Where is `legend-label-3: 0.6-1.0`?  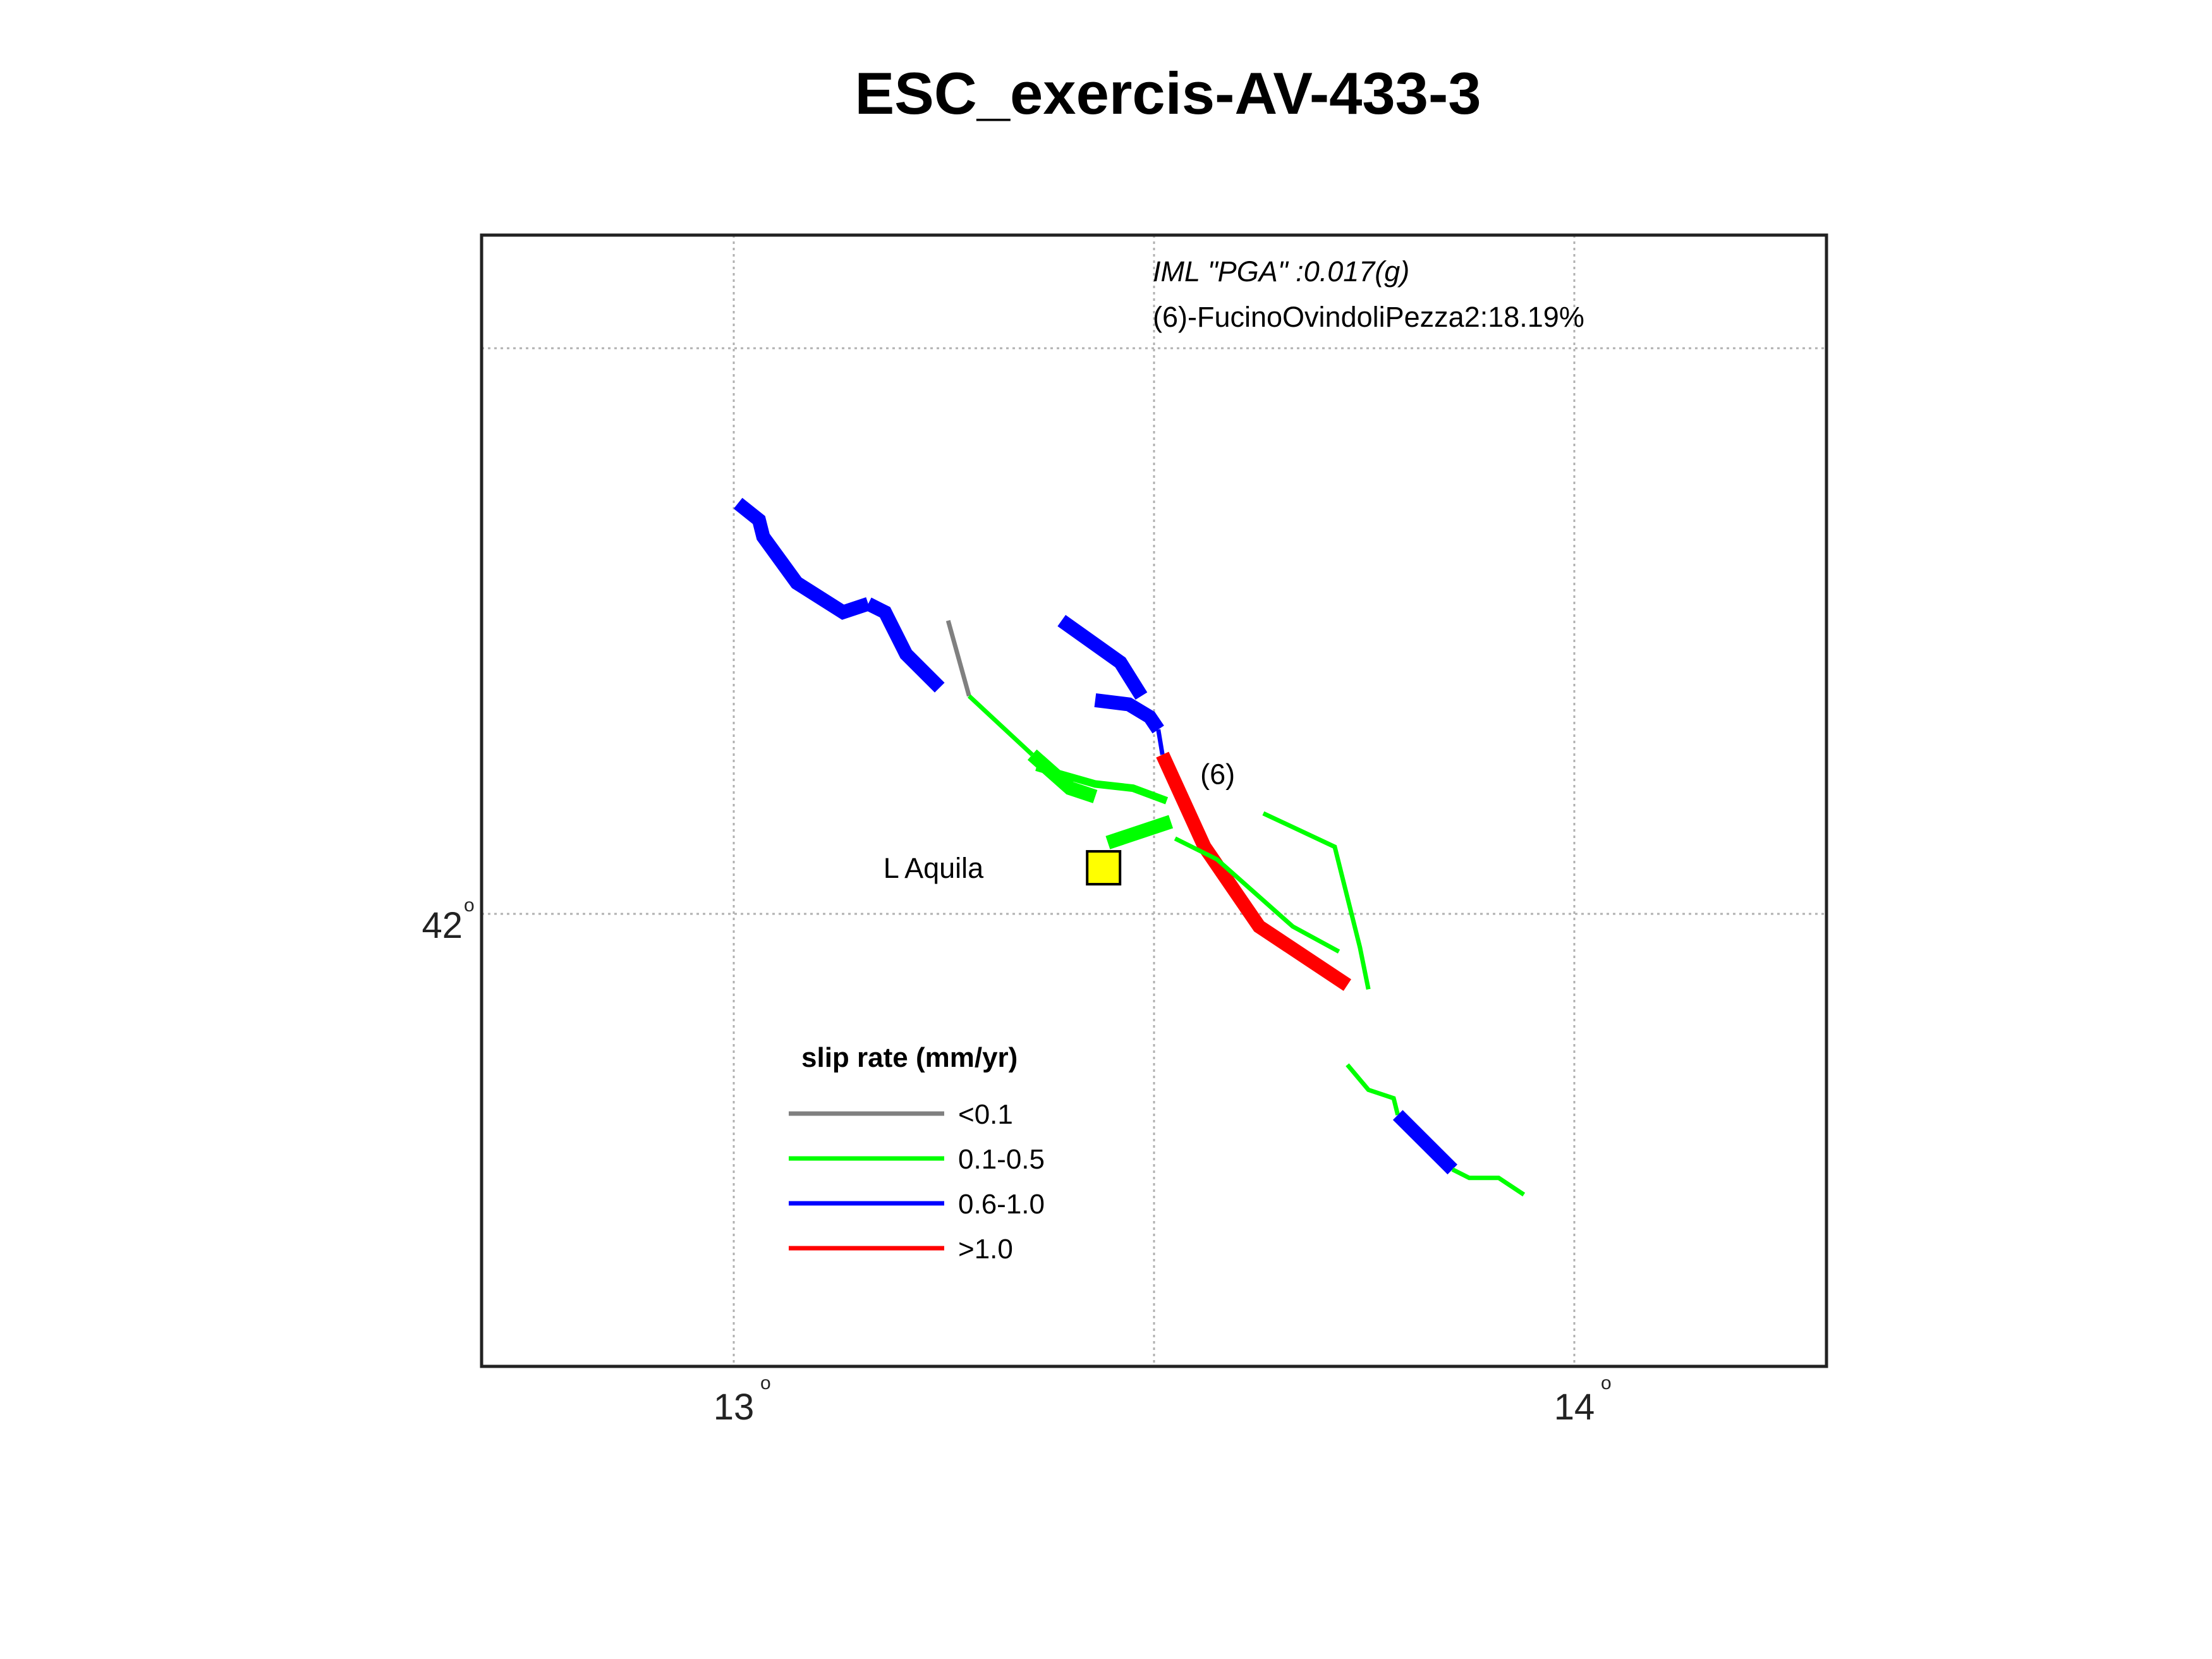 legend-label-3: 0.6-1.0 is located at coordinates (1001, 1204).